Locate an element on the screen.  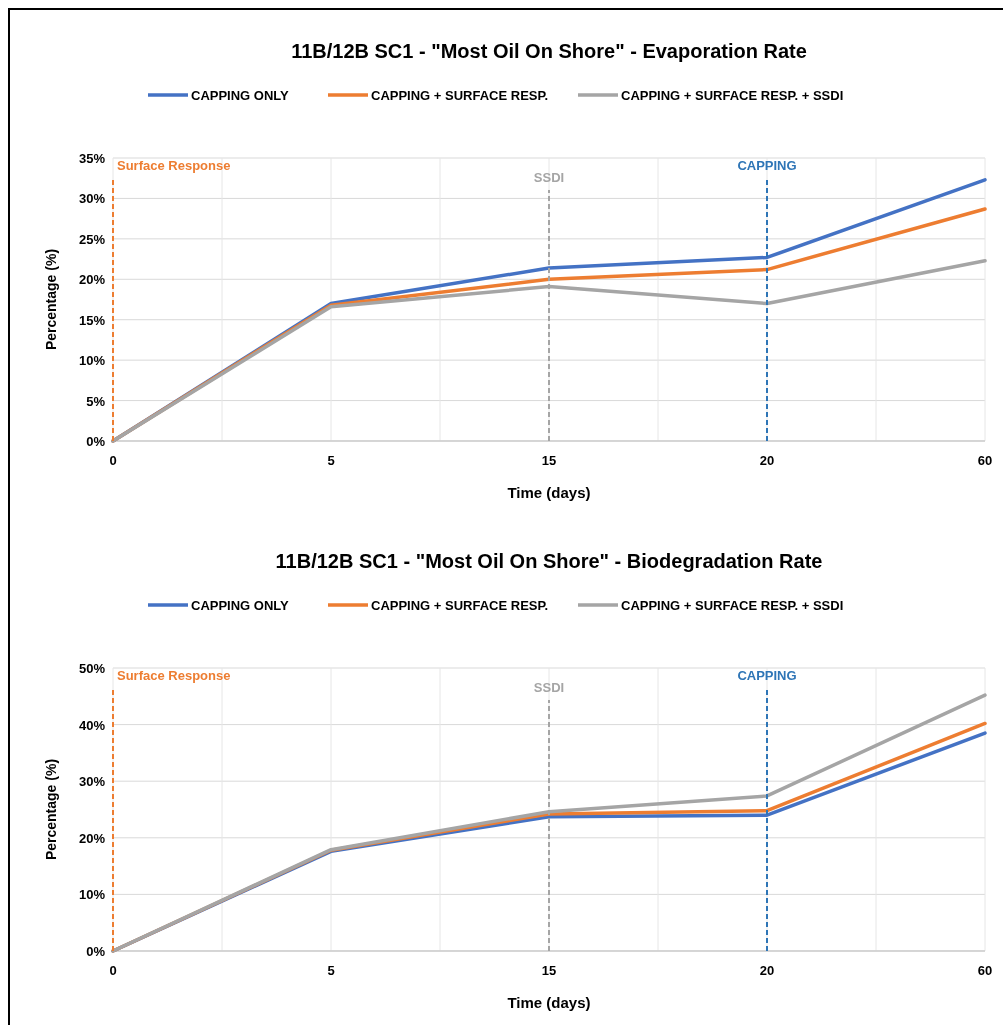
y-tick-label: 35% is located at coordinates (92, 158).